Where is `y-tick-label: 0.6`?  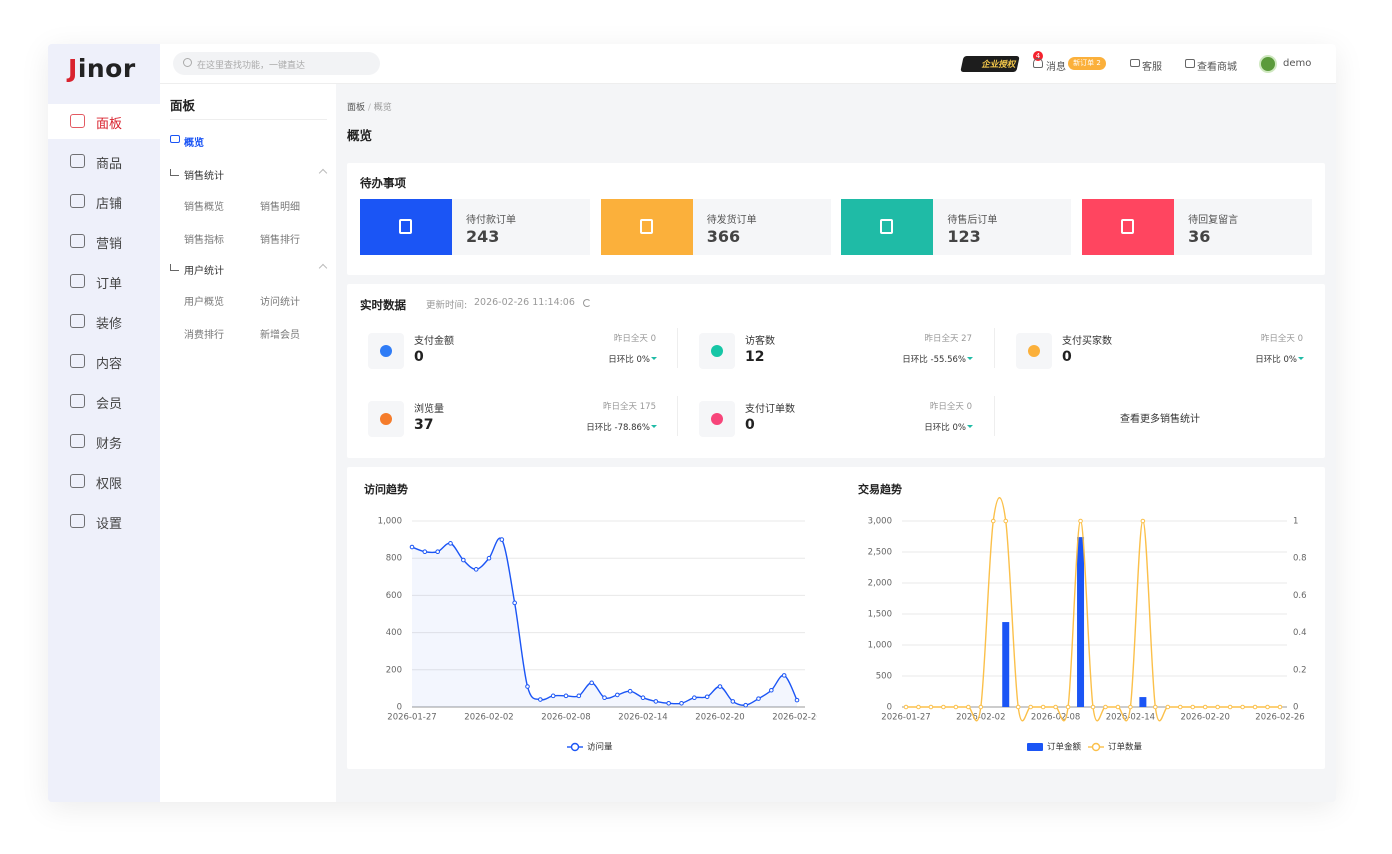 y-tick-label: 0.6 is located at coordinates (1300, 596).